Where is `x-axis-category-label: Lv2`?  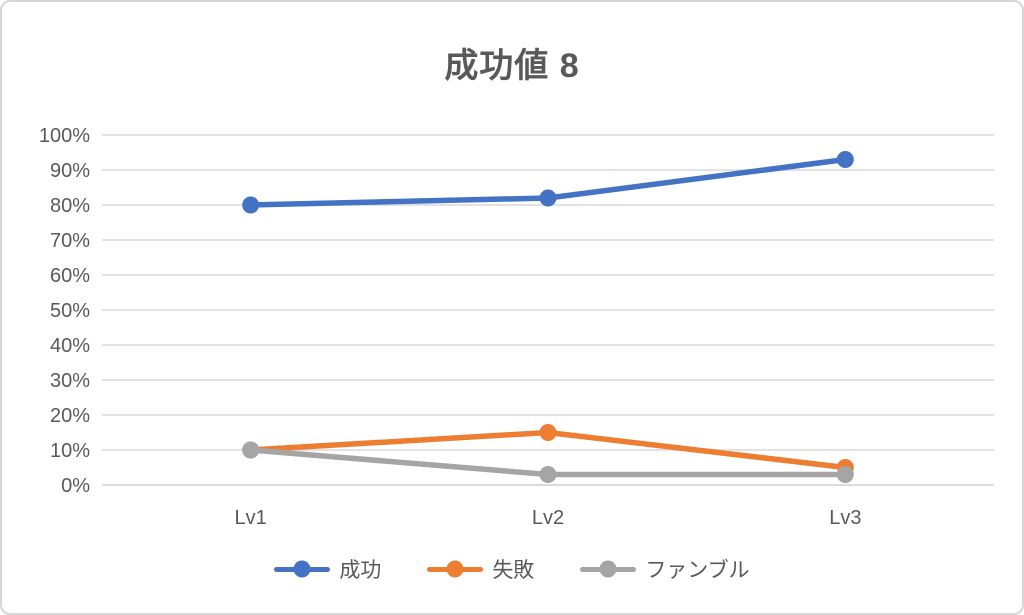 x-axis-category-label: Lv2 is located at coordinates (548, 518).